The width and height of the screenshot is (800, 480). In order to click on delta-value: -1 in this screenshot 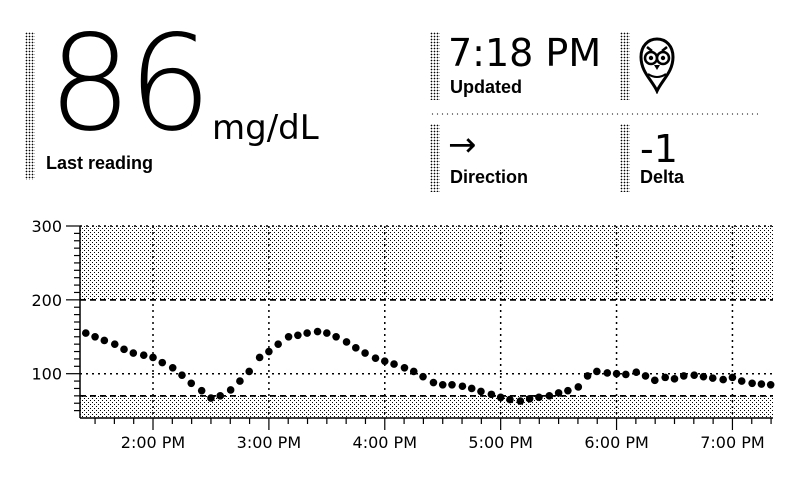, I will do `click(659, 149)`.